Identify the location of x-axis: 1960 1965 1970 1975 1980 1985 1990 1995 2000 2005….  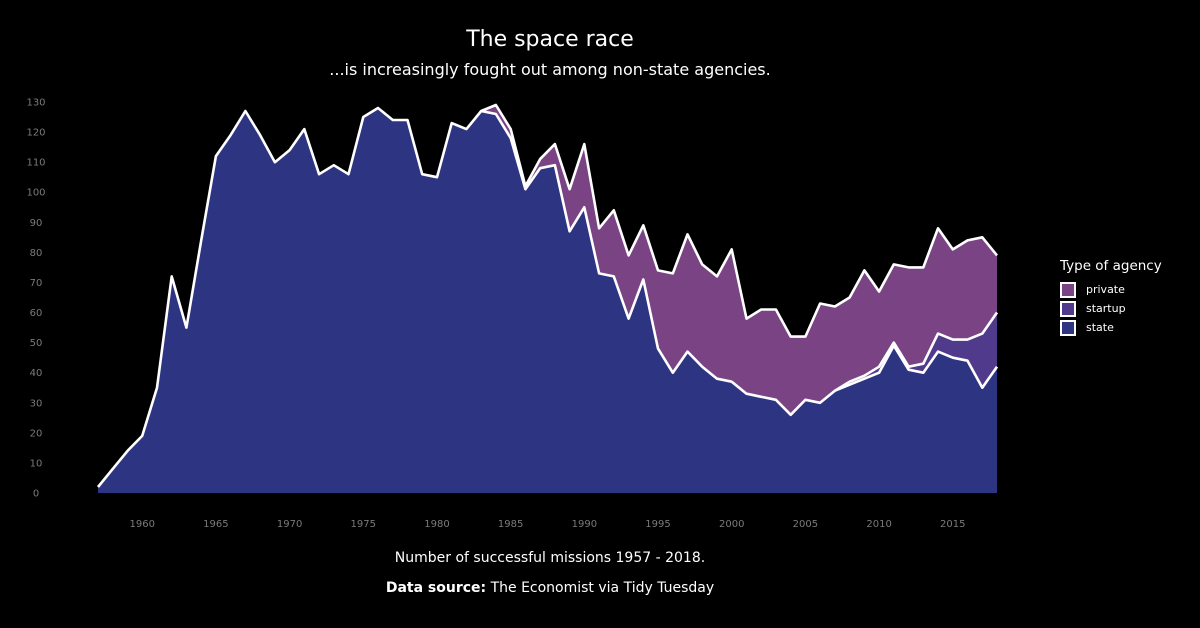
(547, 524).